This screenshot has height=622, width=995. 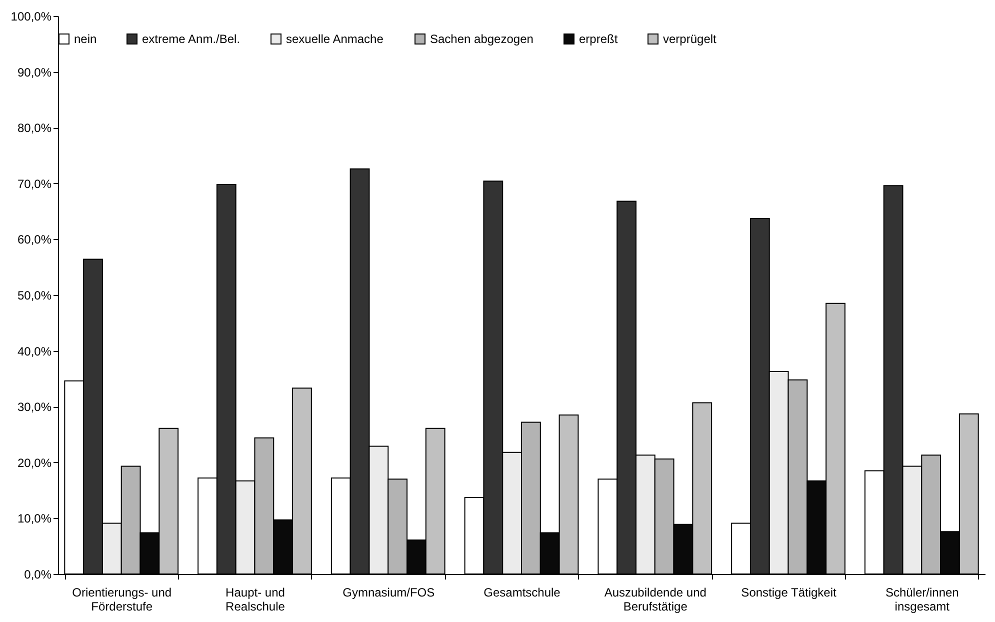 I want to click on x-tick-label: Haupt- und Realschule, so click(x=256, y=600).